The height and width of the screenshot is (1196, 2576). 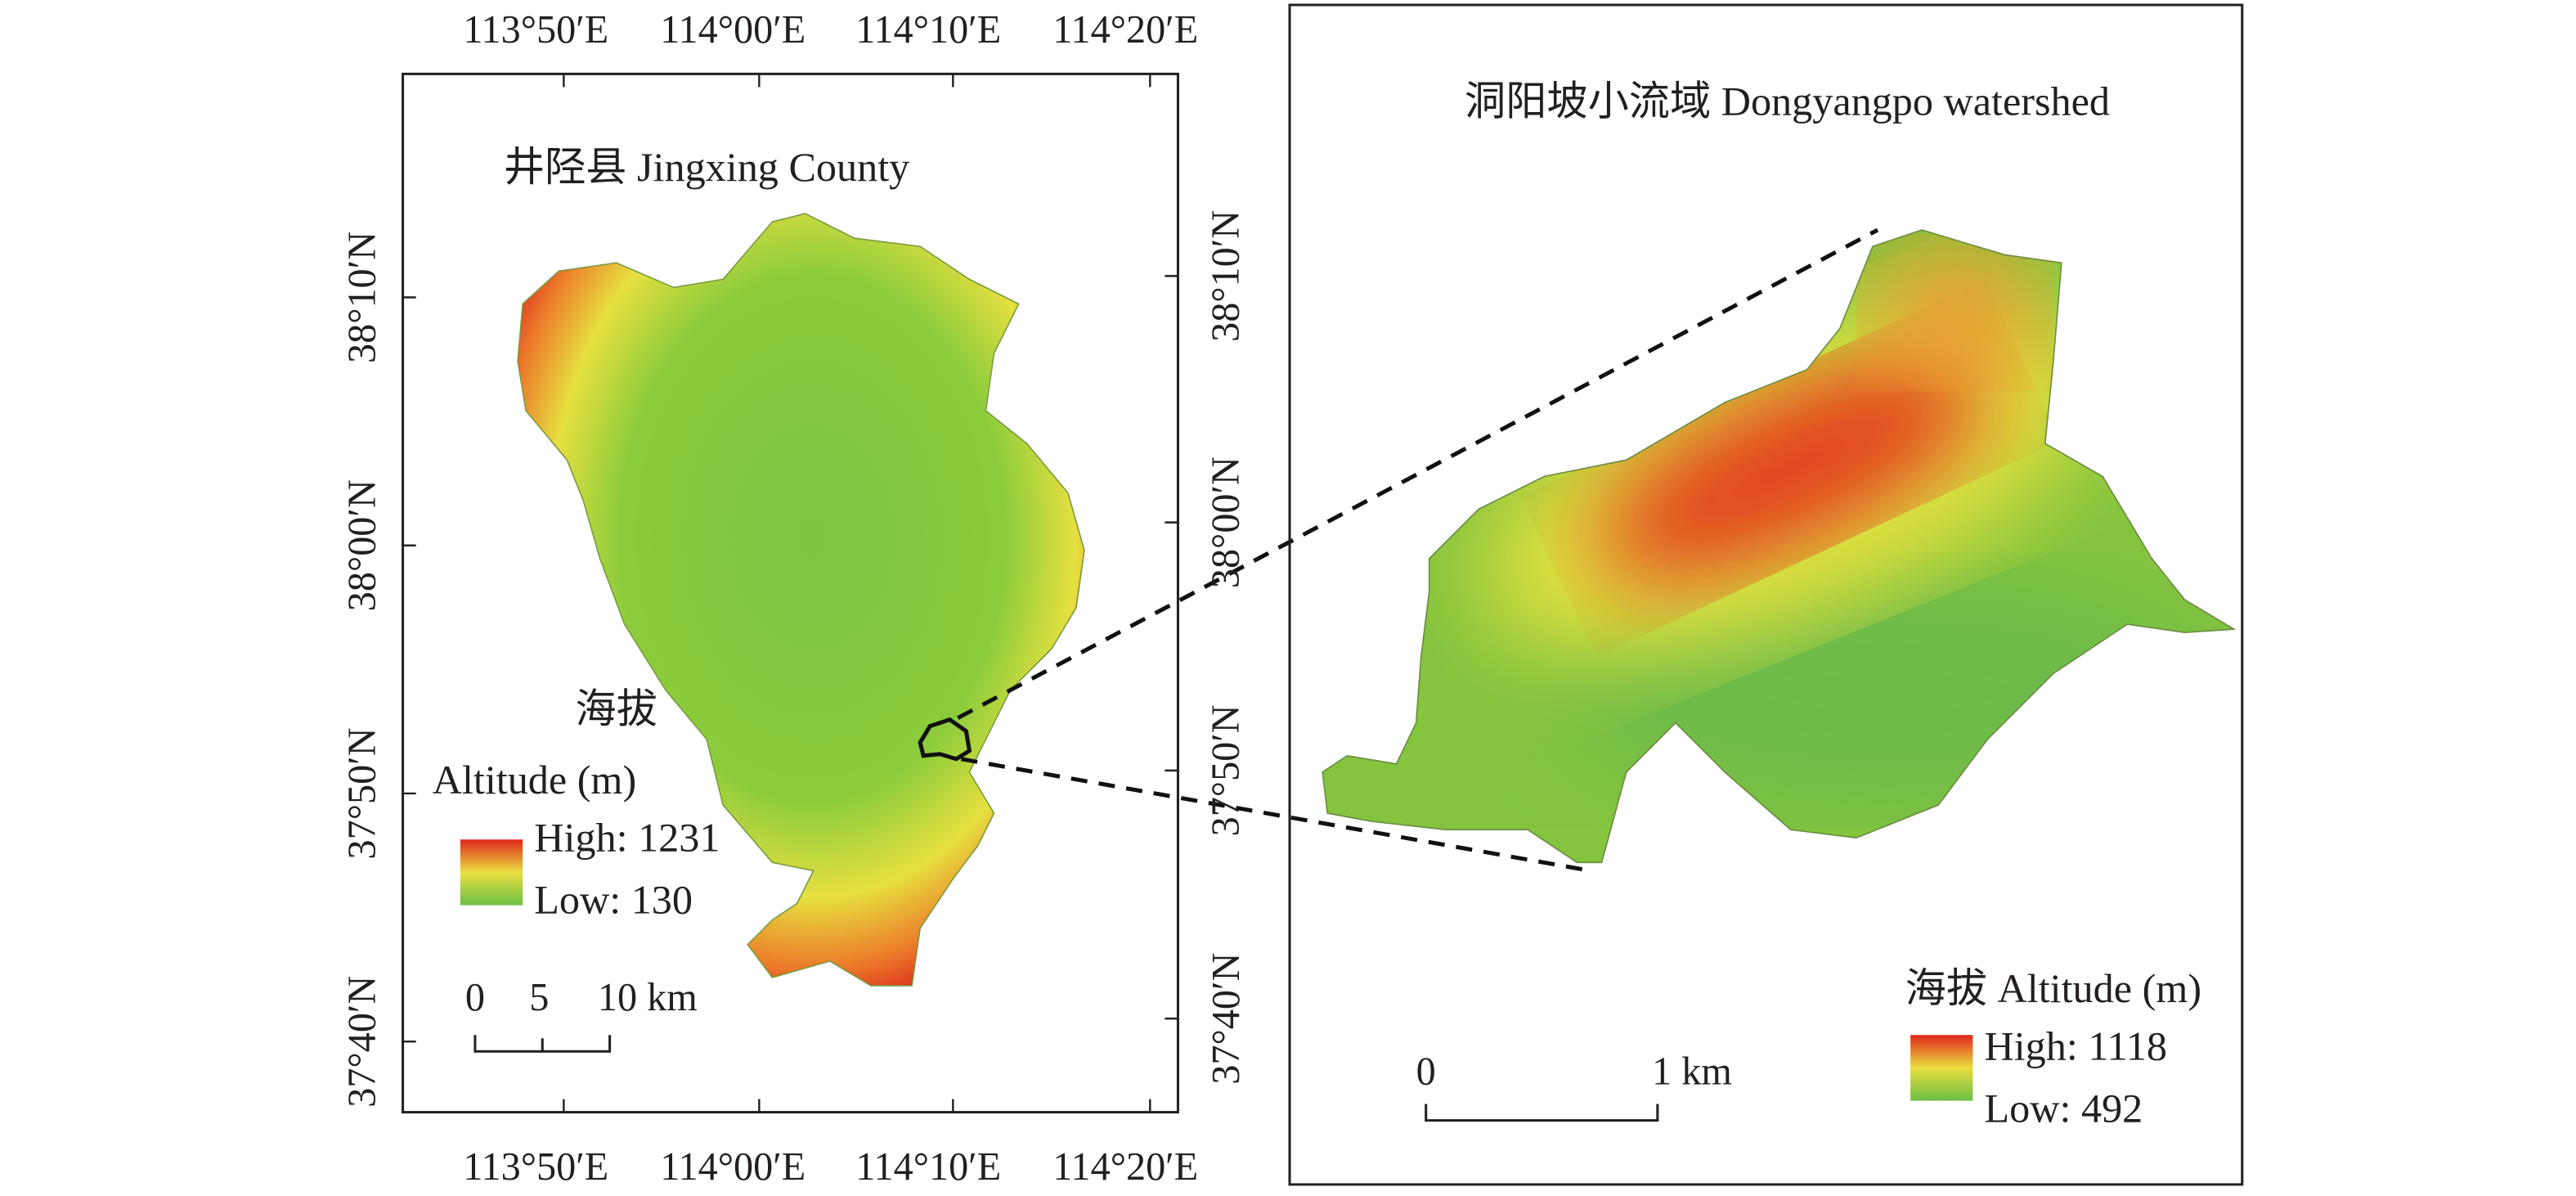 I want to click on legend-high: High: 1231, so click(x=627, y=837).